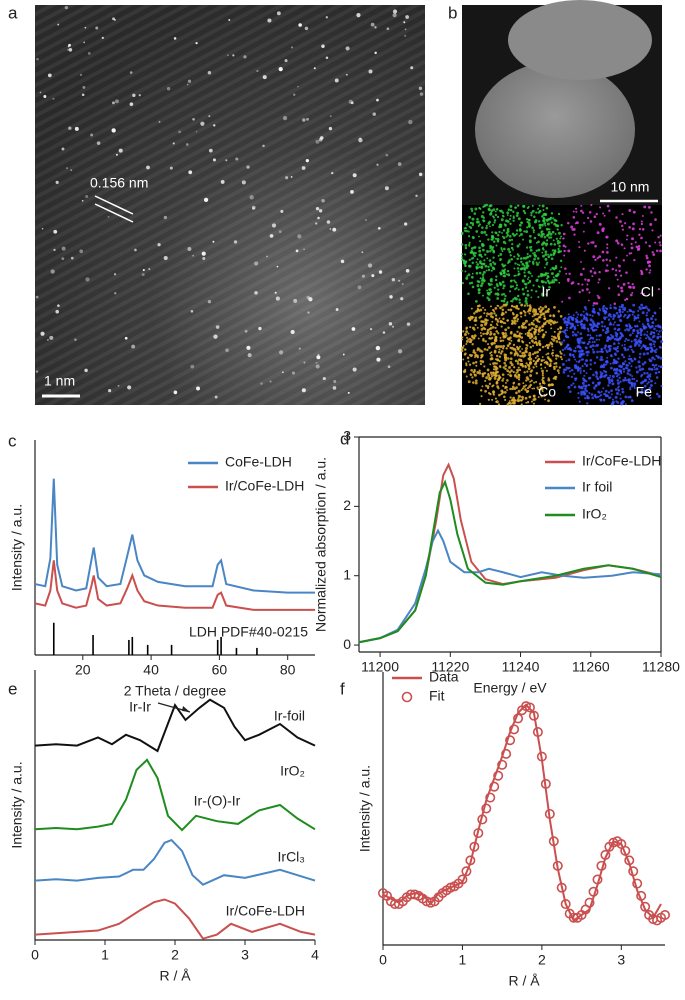 This screenshot has height=1000, width=685. Describe the element at coordinates (514, 729) in the screenshot. I see `fit-marker` at that location.